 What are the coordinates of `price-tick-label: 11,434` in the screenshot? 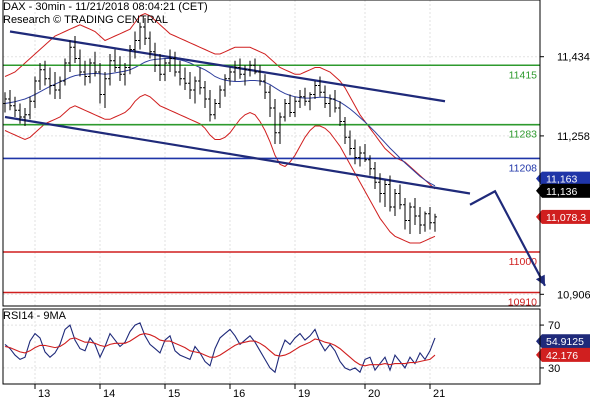 It's located at (573, 58).